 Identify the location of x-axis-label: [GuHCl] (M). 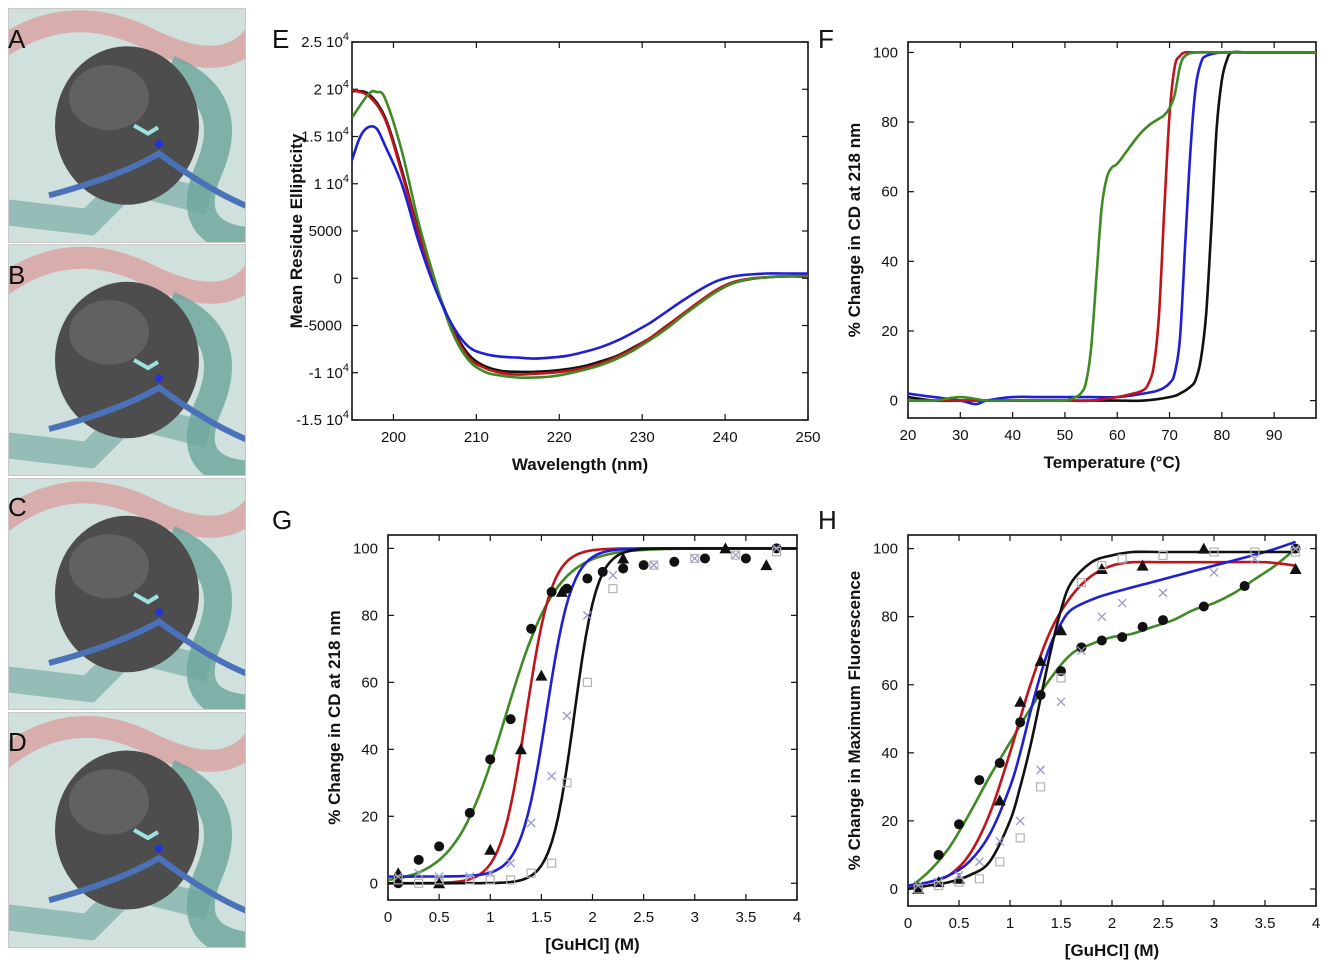
(1112, 950).